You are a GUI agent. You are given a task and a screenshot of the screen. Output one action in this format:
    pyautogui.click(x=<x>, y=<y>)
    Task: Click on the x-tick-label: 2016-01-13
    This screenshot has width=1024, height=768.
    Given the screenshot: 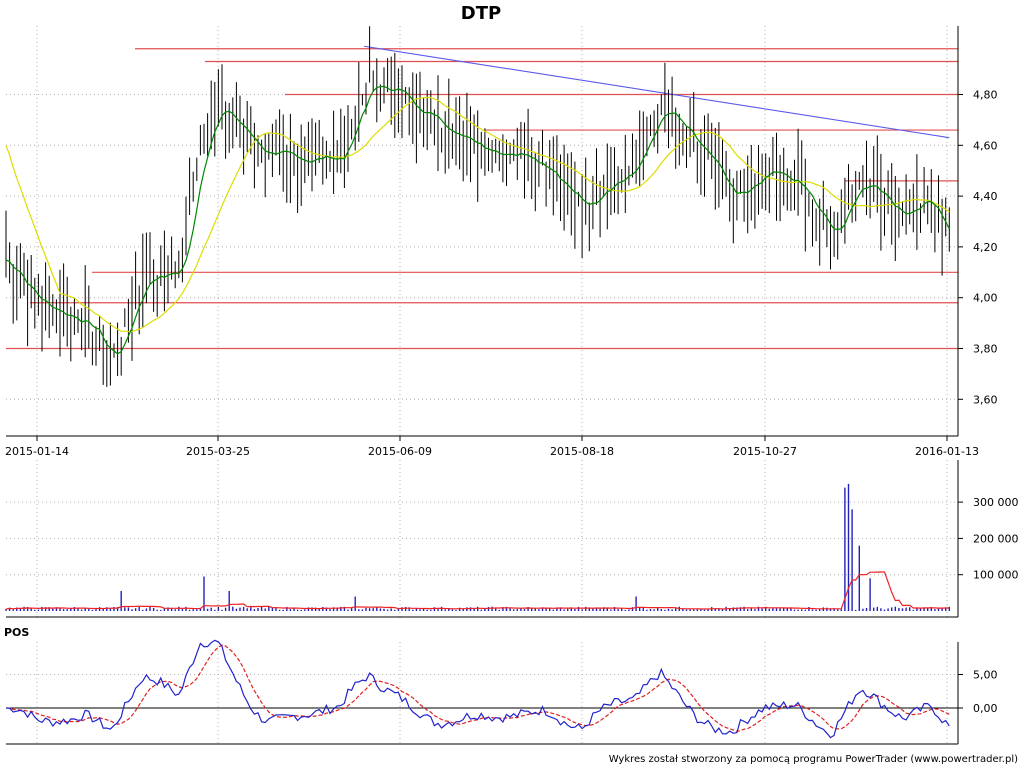 What is the action you would take?
    pyautogui.click(x=947, y=451)
    